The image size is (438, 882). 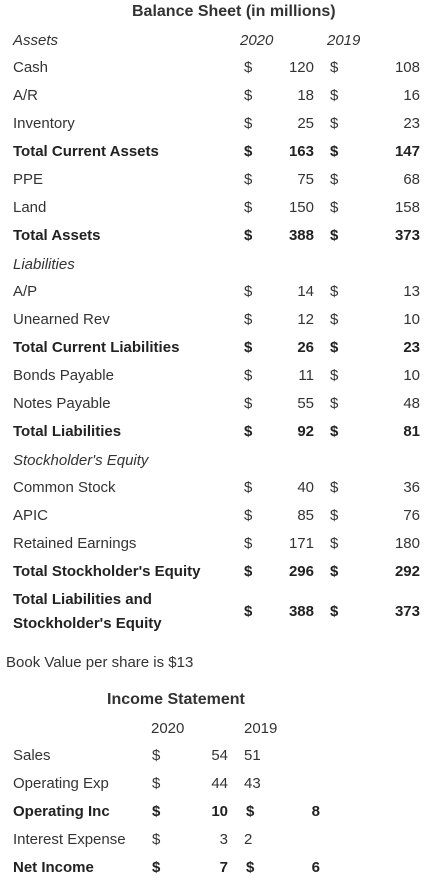 I want to click on value-2019: 16, so click(x=411, y=95).